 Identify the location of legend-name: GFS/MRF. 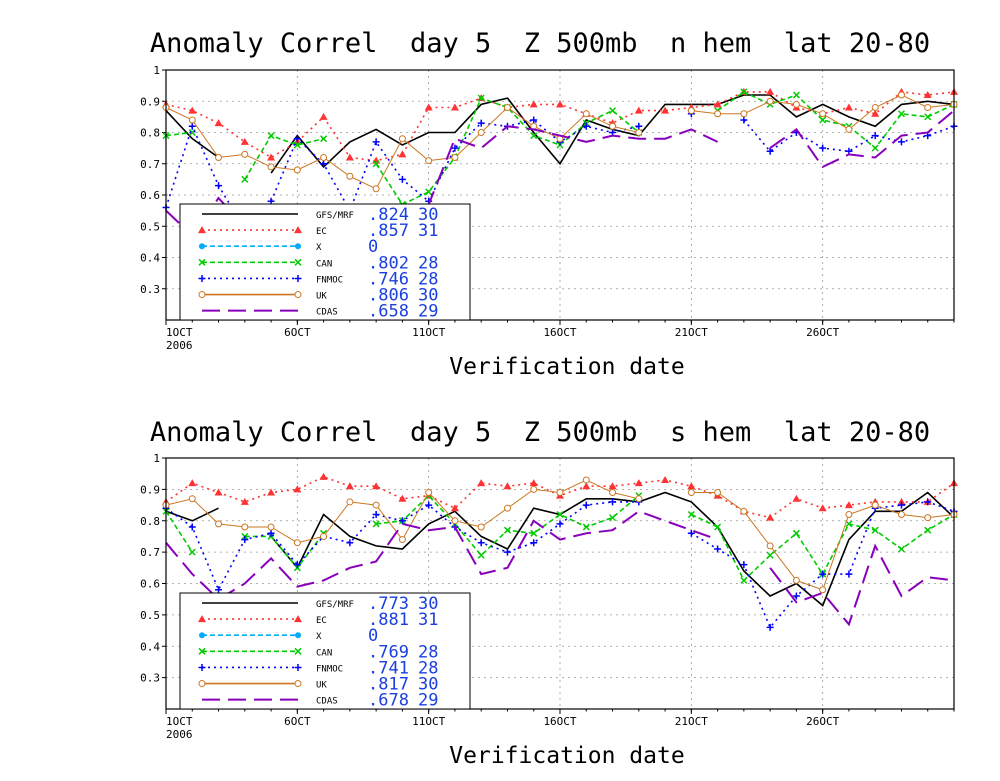
(335, 605).